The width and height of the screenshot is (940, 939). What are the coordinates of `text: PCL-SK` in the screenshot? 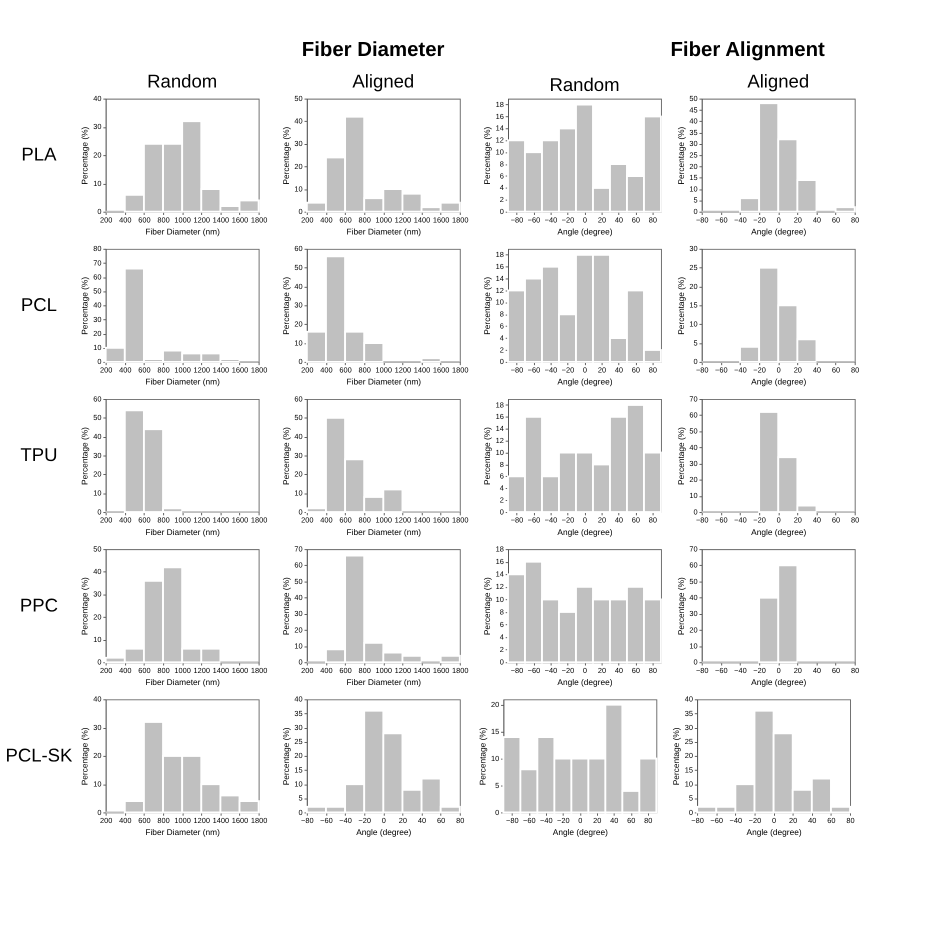 It's located at (39, 755).